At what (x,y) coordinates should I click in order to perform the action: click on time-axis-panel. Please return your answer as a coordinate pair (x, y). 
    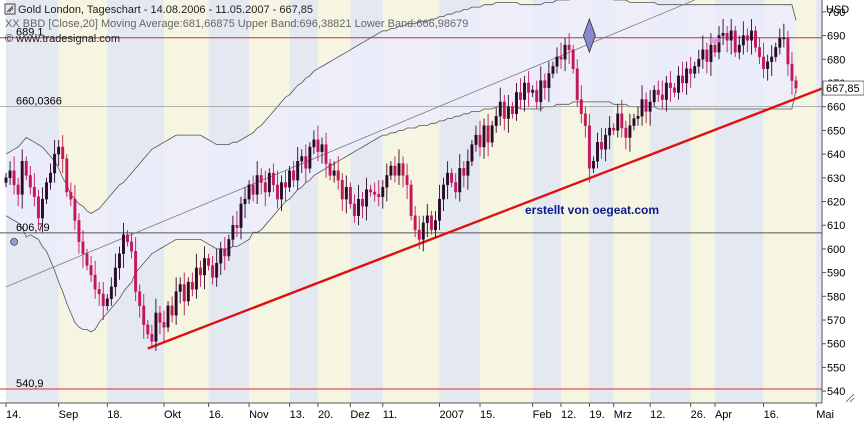
    Looking at the image, I should click on (432, 414).